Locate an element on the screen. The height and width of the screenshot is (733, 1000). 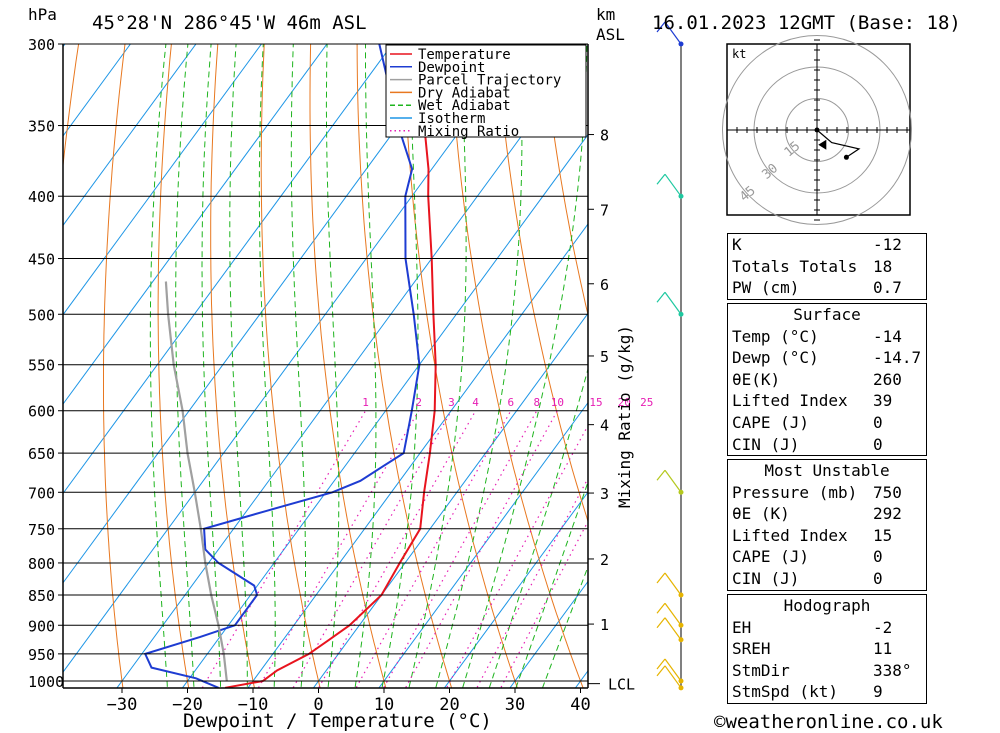
most-unstable-row: CIN (J) 0 is located at coordinates (807, 578).